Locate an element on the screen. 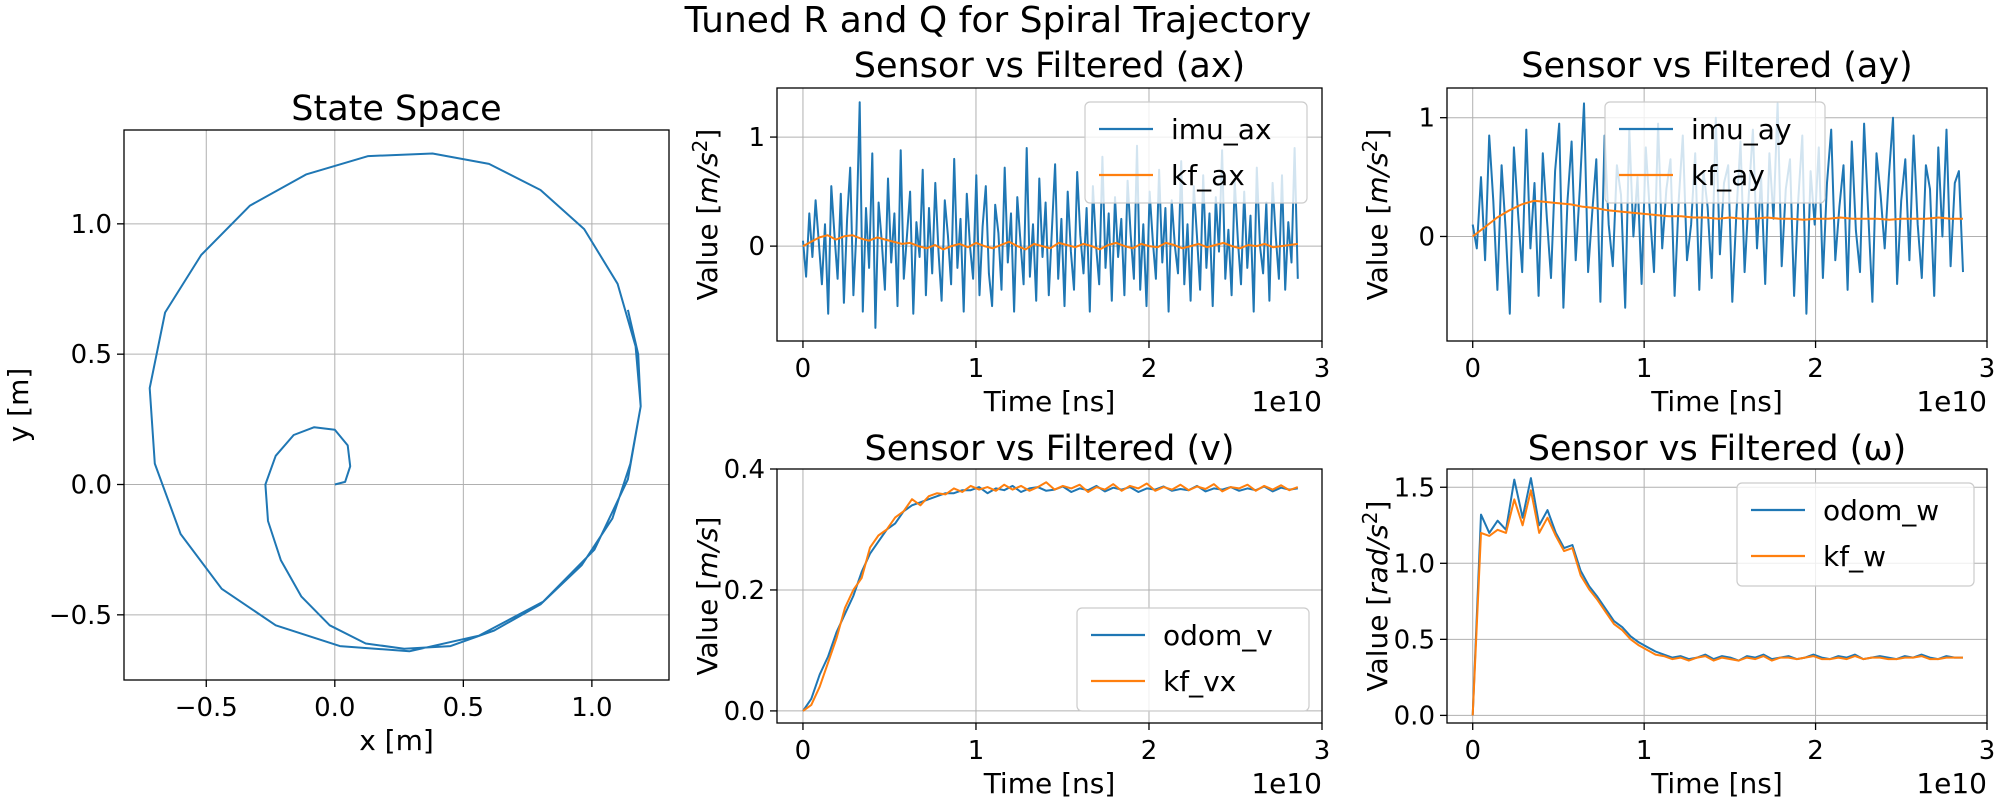 The height and width of the screenshot is (800, 2000). legend-label-odom_v: odom_v is located at coordinates (1218, 635).